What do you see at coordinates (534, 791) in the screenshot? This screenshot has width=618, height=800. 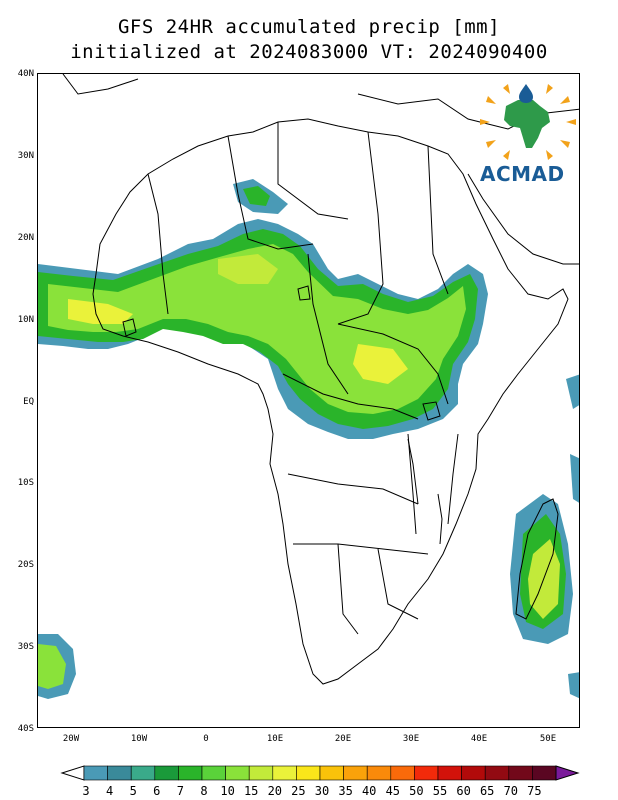 I see `colorbar-label: 75` at bounding box center [534, 791].